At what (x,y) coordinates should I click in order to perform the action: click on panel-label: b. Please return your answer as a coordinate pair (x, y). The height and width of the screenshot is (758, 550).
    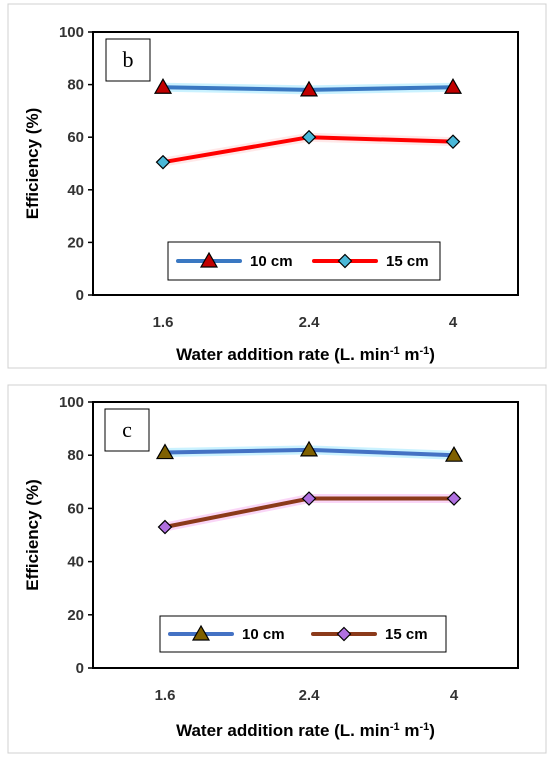
    Looking at the image, I should click on (128, 59).